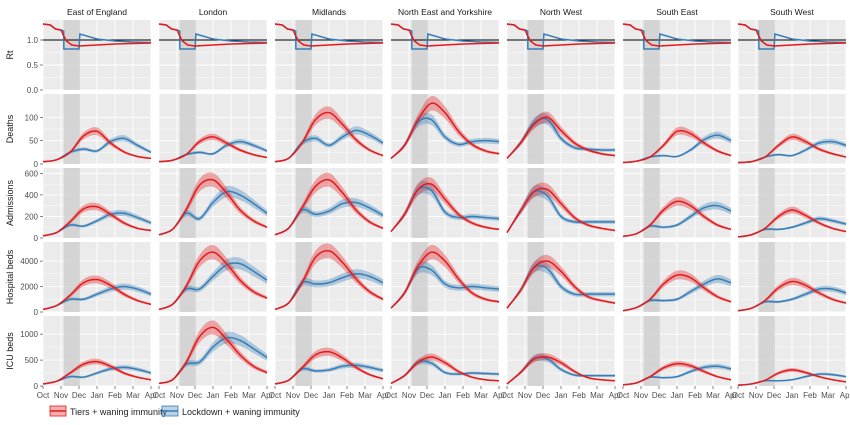  Describe the element at coordinates (81, 358) in the screenshot. I see `panel-east-of-england-icu: 0 500 1000 ICU beds Oct Nov Dec Jan Feb Mar Apr` at that location.